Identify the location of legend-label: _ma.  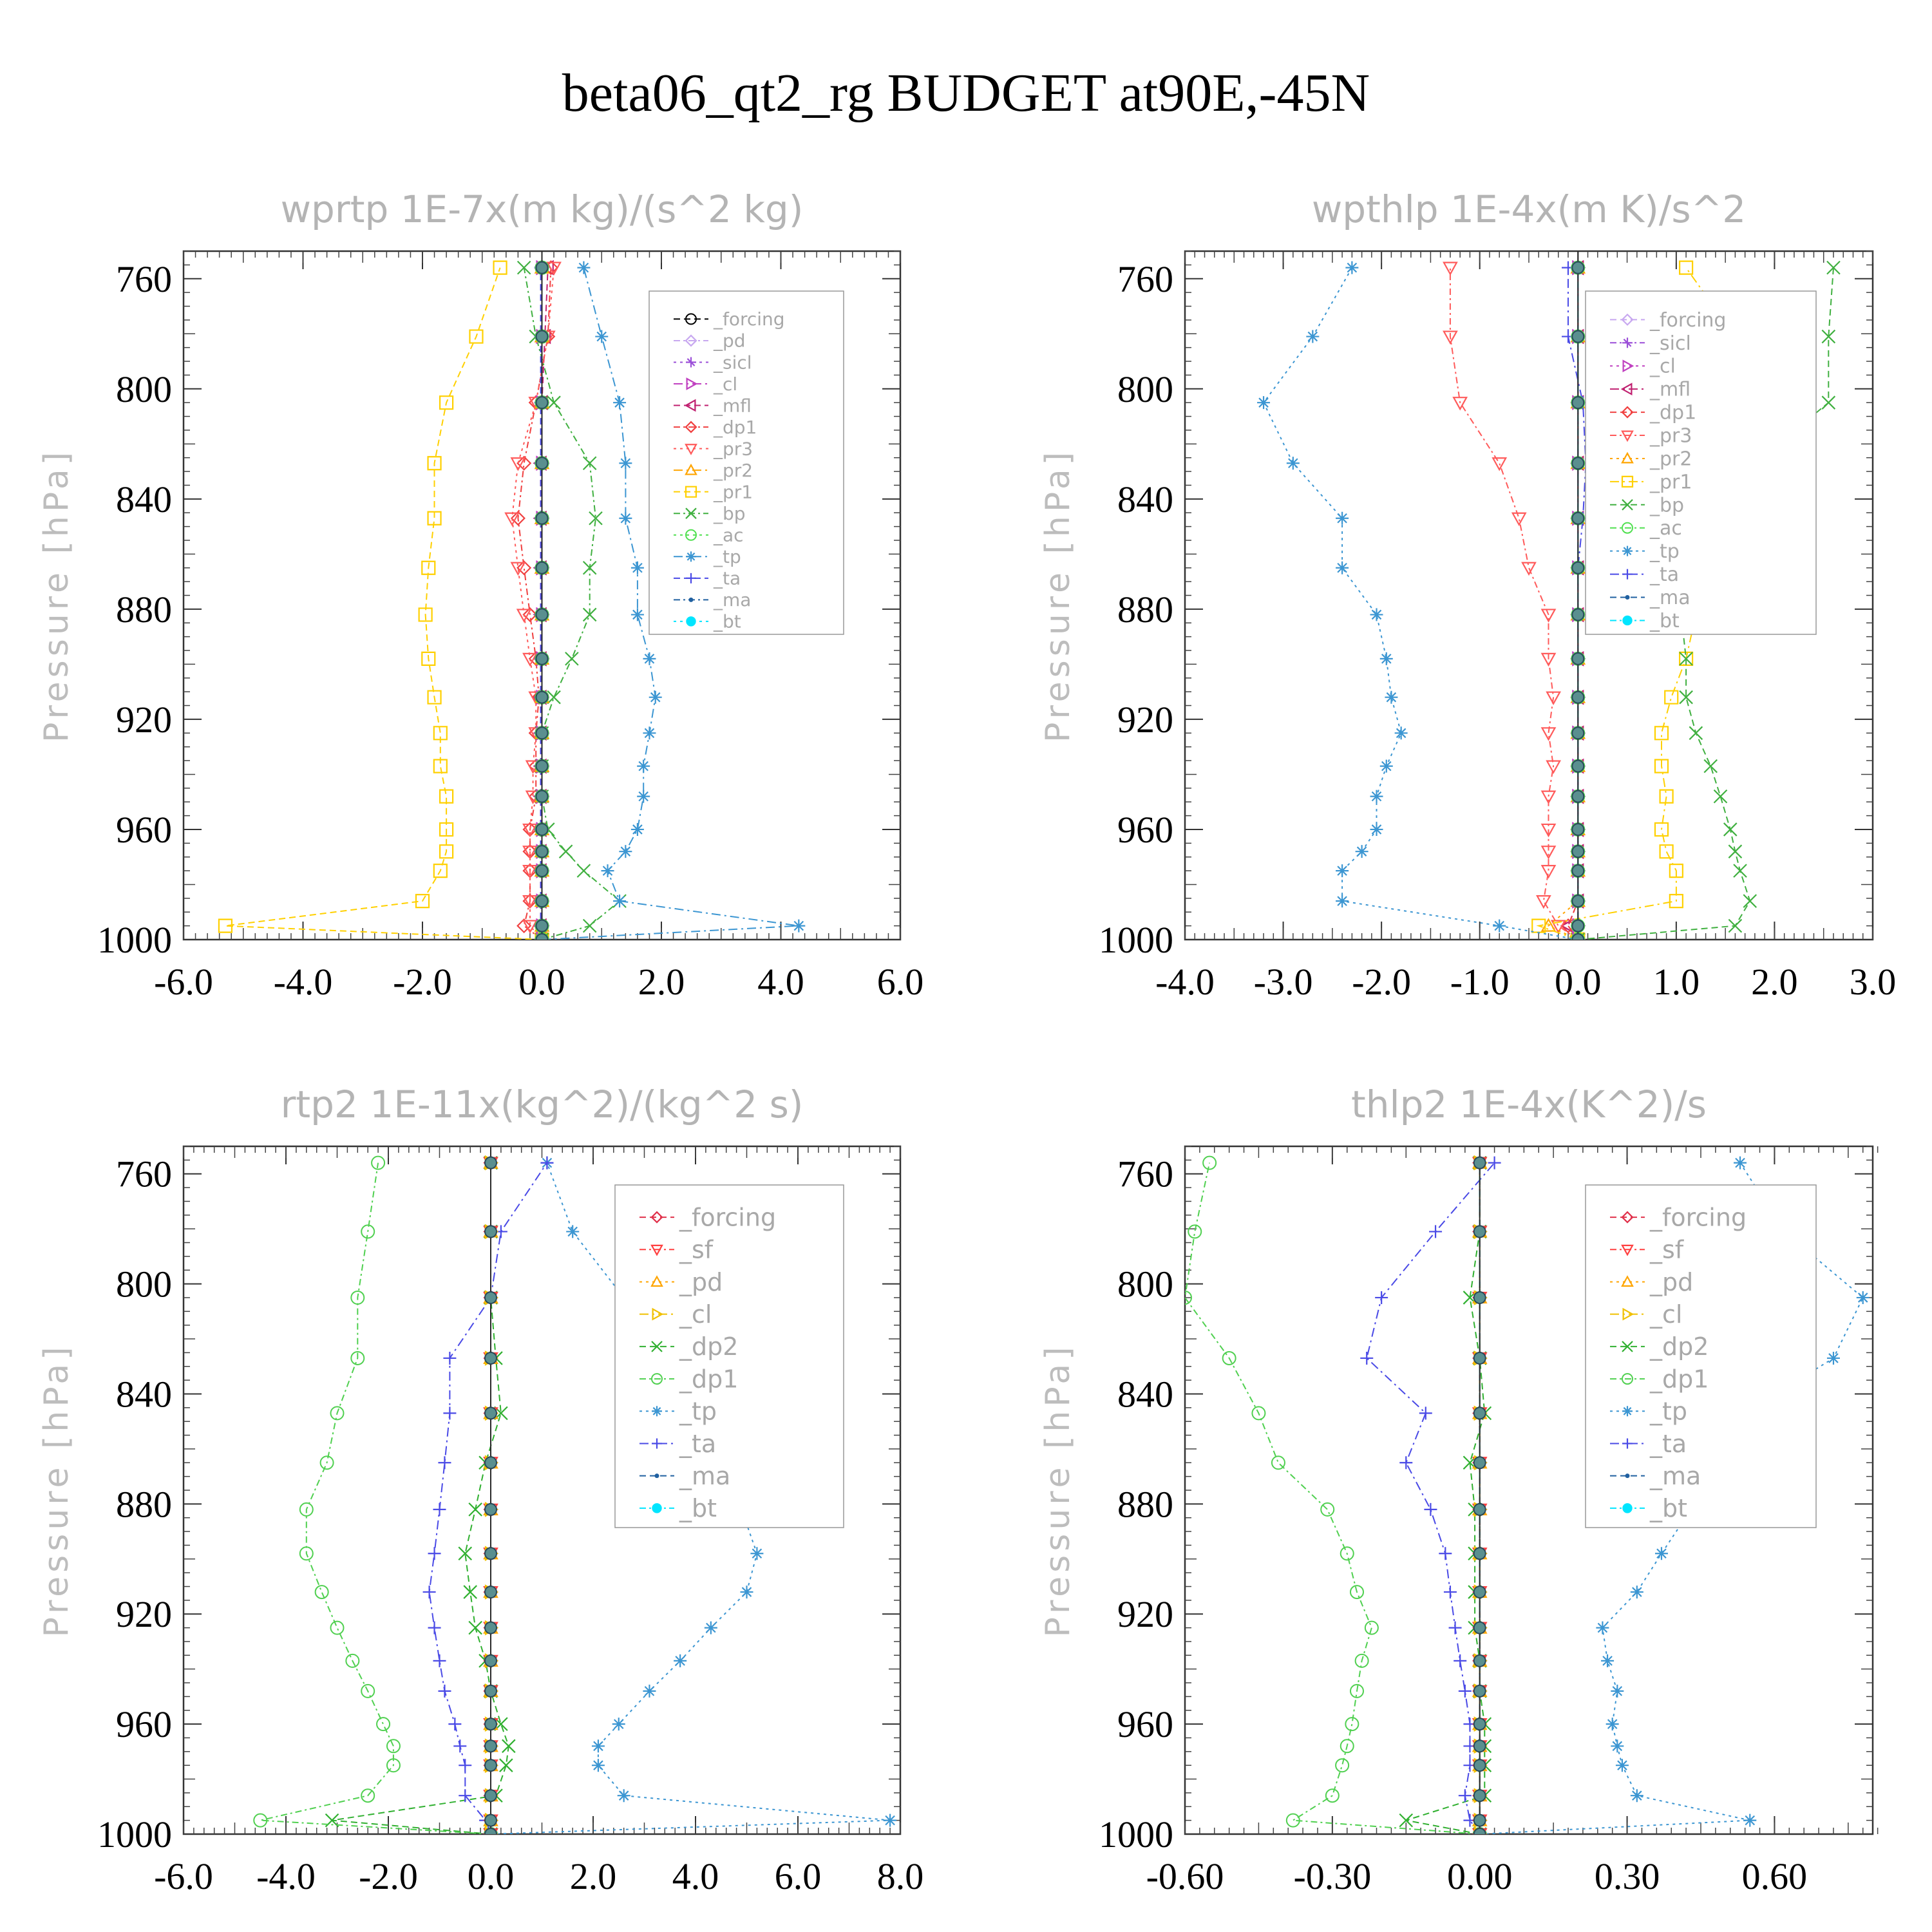
(705, 1476).